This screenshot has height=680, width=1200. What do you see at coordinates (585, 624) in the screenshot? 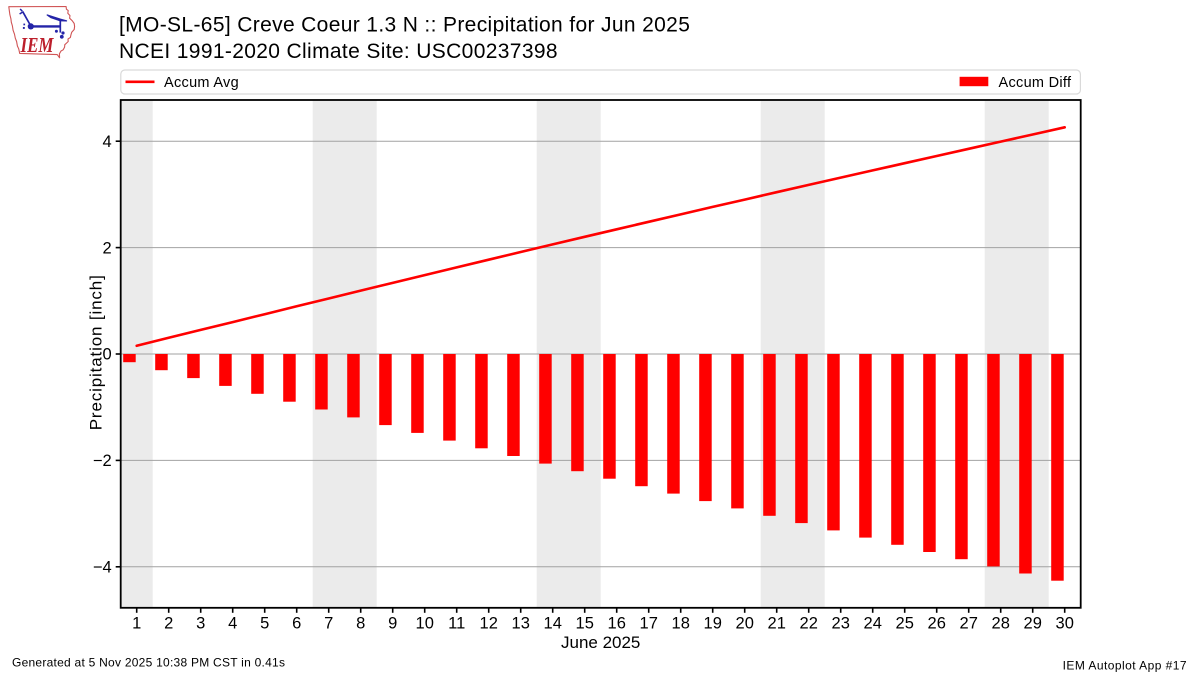
I see `svg-text: 15` at bounding box center [585, 624].